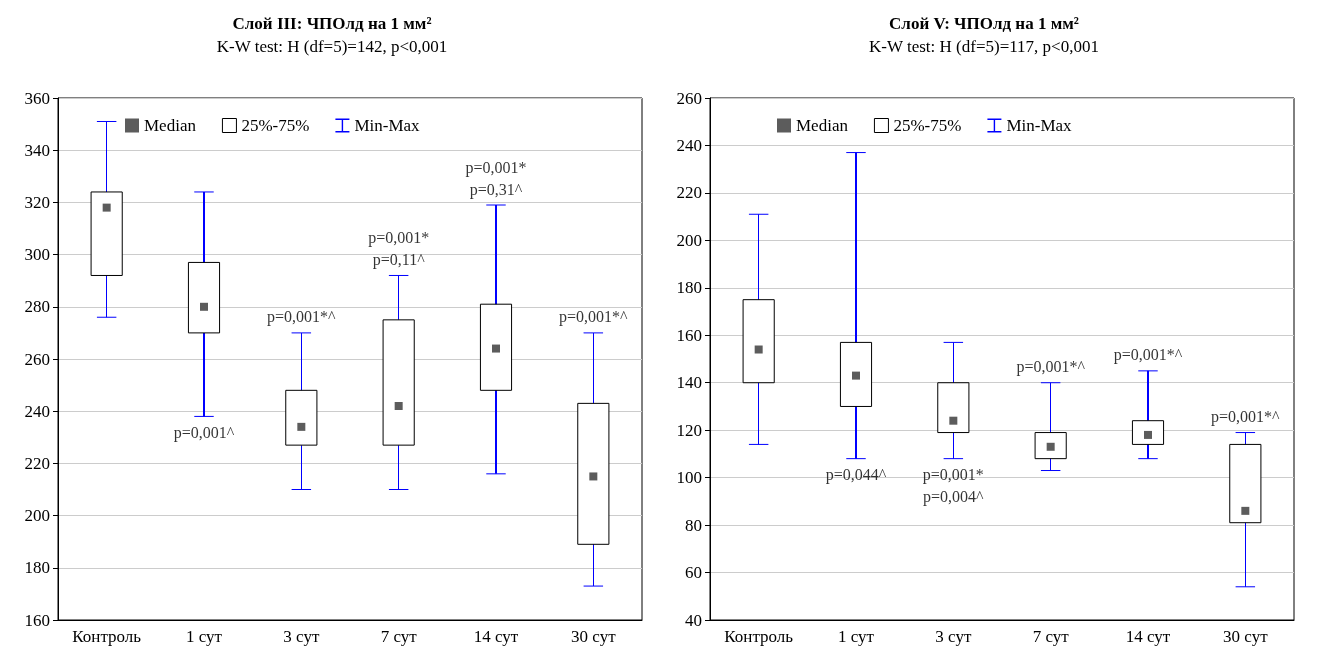 The height and width of the screenshot is (664, 1317). I want to click on annotation: p=0,31^, so click(496, 189).